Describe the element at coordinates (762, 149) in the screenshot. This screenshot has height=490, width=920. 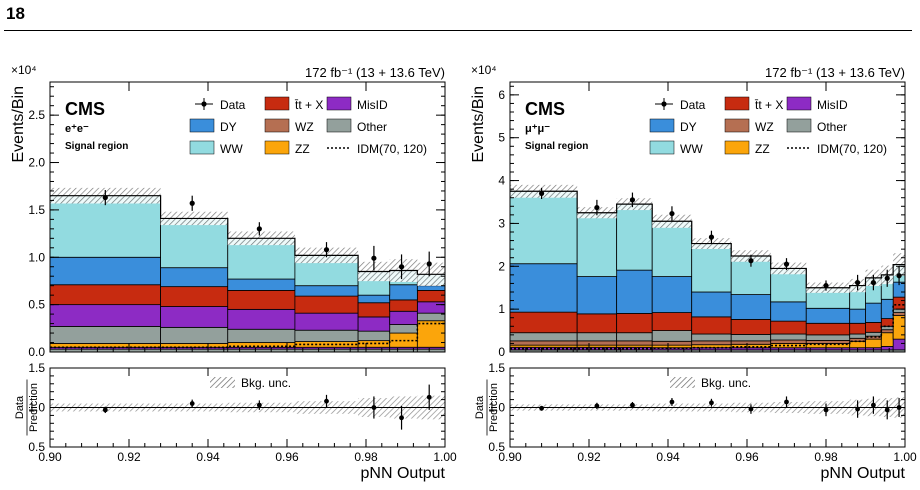
I see `legend-label: ZZ` at that location.